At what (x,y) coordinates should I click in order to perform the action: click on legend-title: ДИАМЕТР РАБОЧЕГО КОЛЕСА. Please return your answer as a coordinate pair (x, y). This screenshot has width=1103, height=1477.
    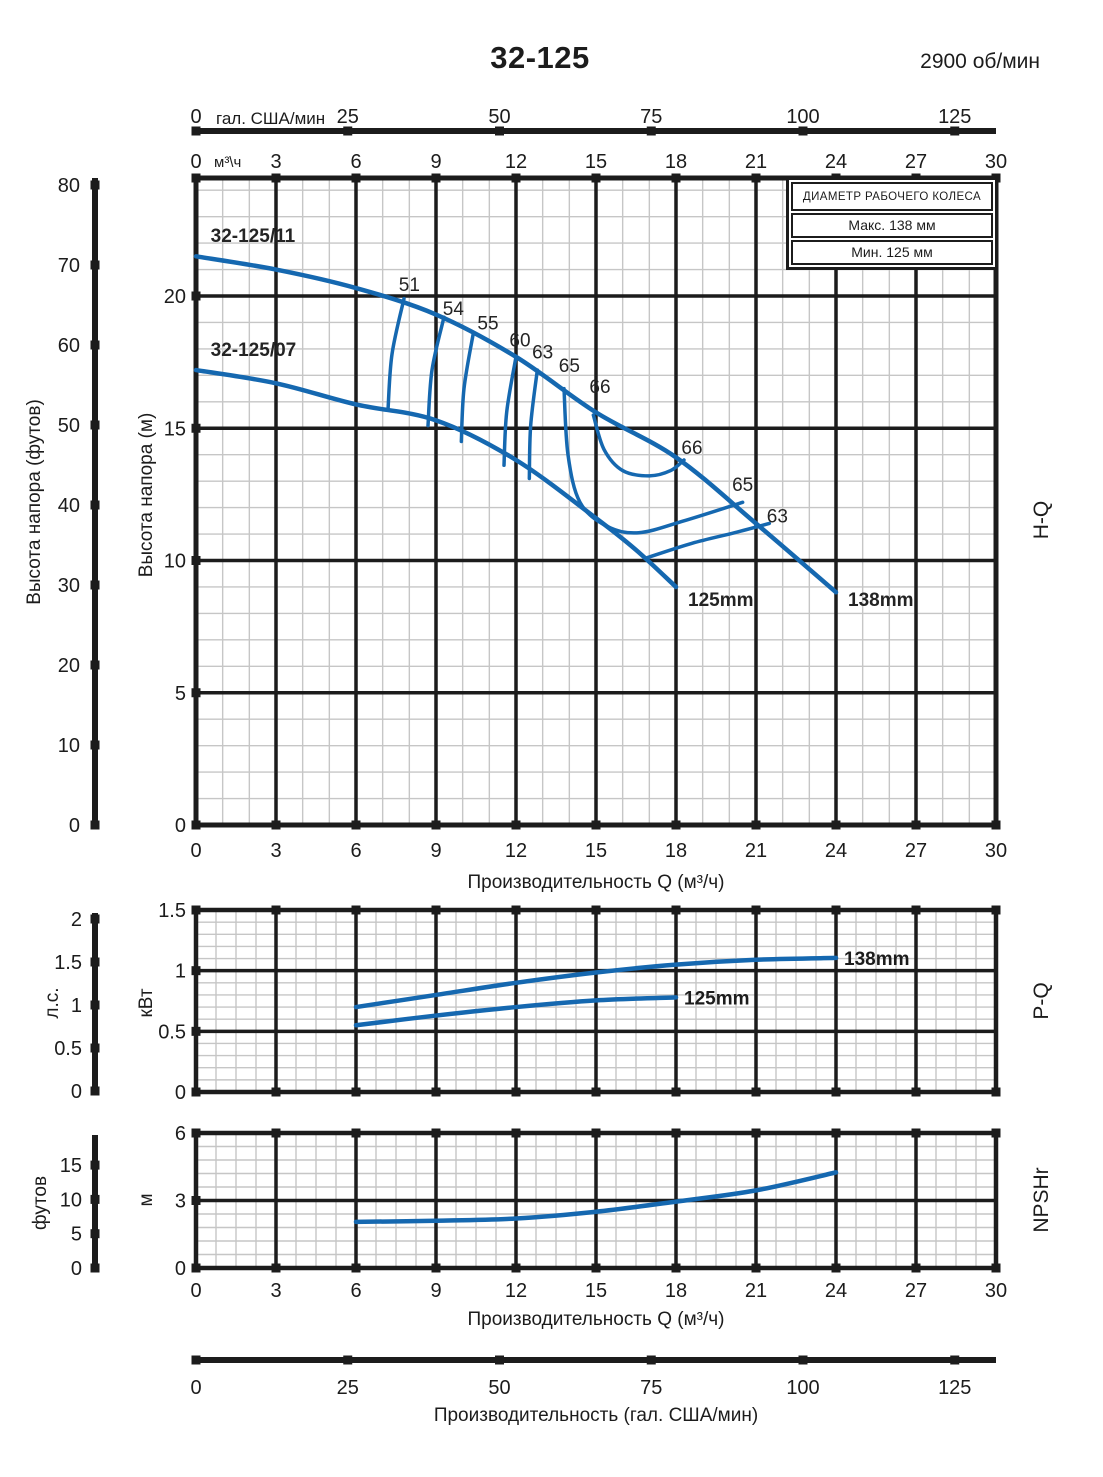
    Looking at the image, I should click on (892, 196).